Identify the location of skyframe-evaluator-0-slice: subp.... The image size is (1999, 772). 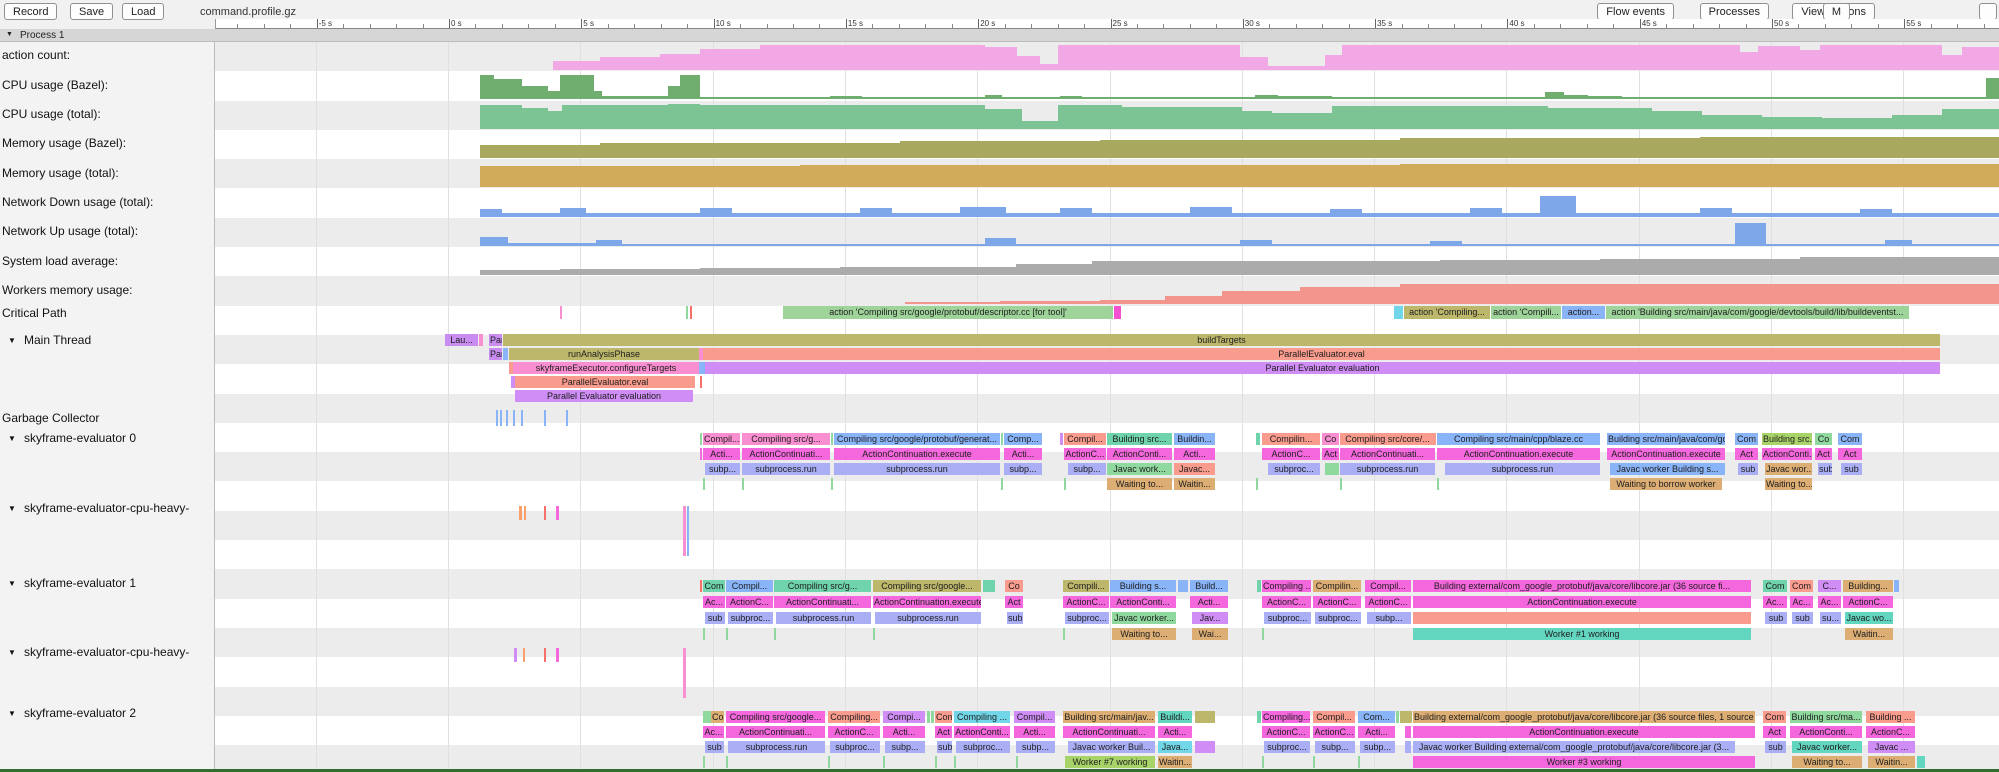
(1087, 469).